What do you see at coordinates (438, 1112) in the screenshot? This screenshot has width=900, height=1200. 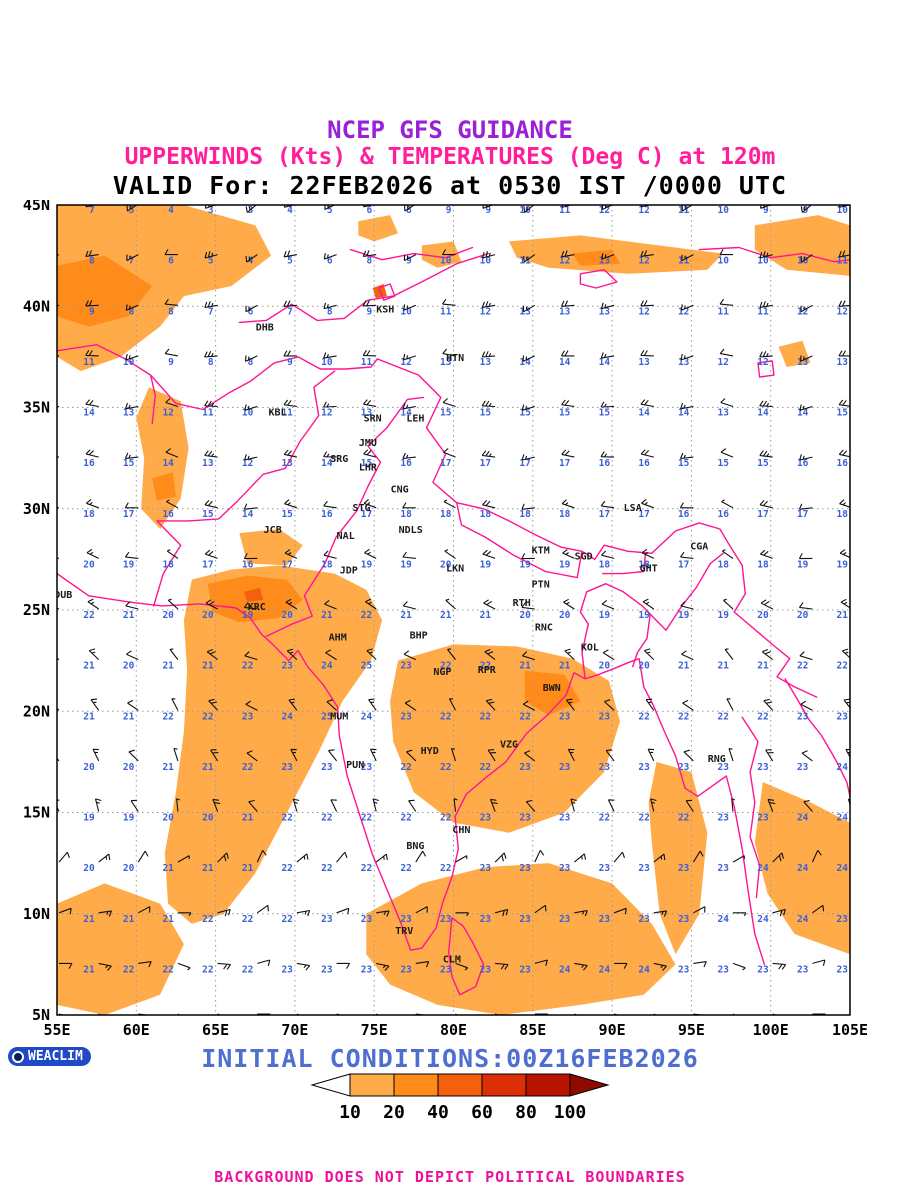 I see `colorbar-tick-label: 40` at bounding box center [438, 1112].